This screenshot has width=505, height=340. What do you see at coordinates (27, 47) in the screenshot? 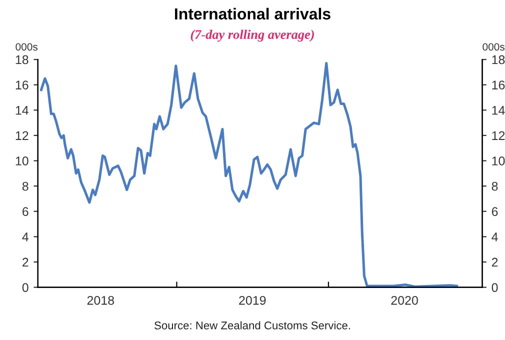
I see `y-axis-title: 000s` at bounding box center [27, 47].